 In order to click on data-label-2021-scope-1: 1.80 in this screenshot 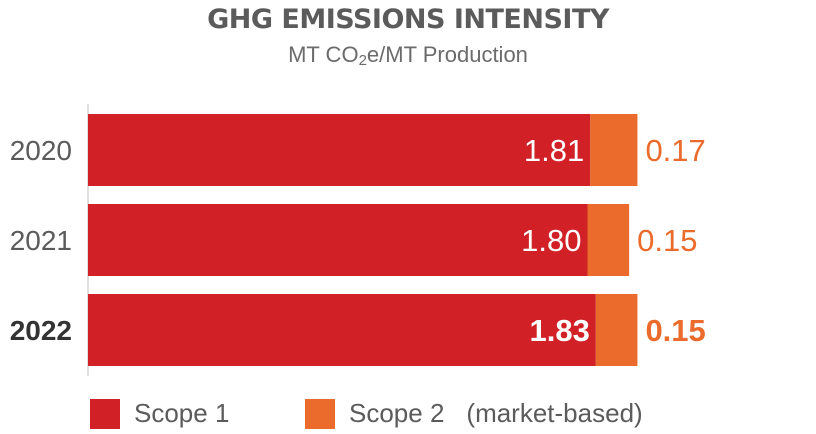, I will do `click(551, 240)`.